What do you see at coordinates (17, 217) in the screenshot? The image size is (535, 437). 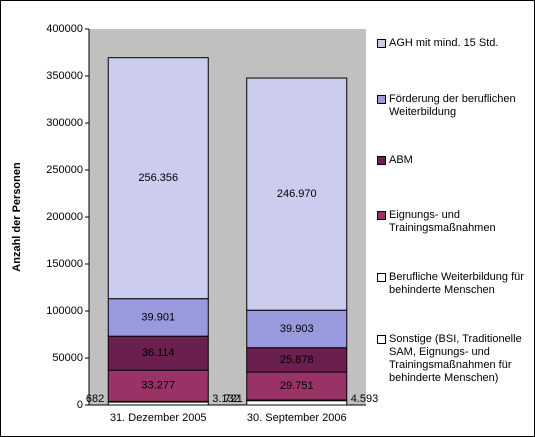 I see `y-axis-label: Anzahl der Personen` at bounding box center [17, 217].